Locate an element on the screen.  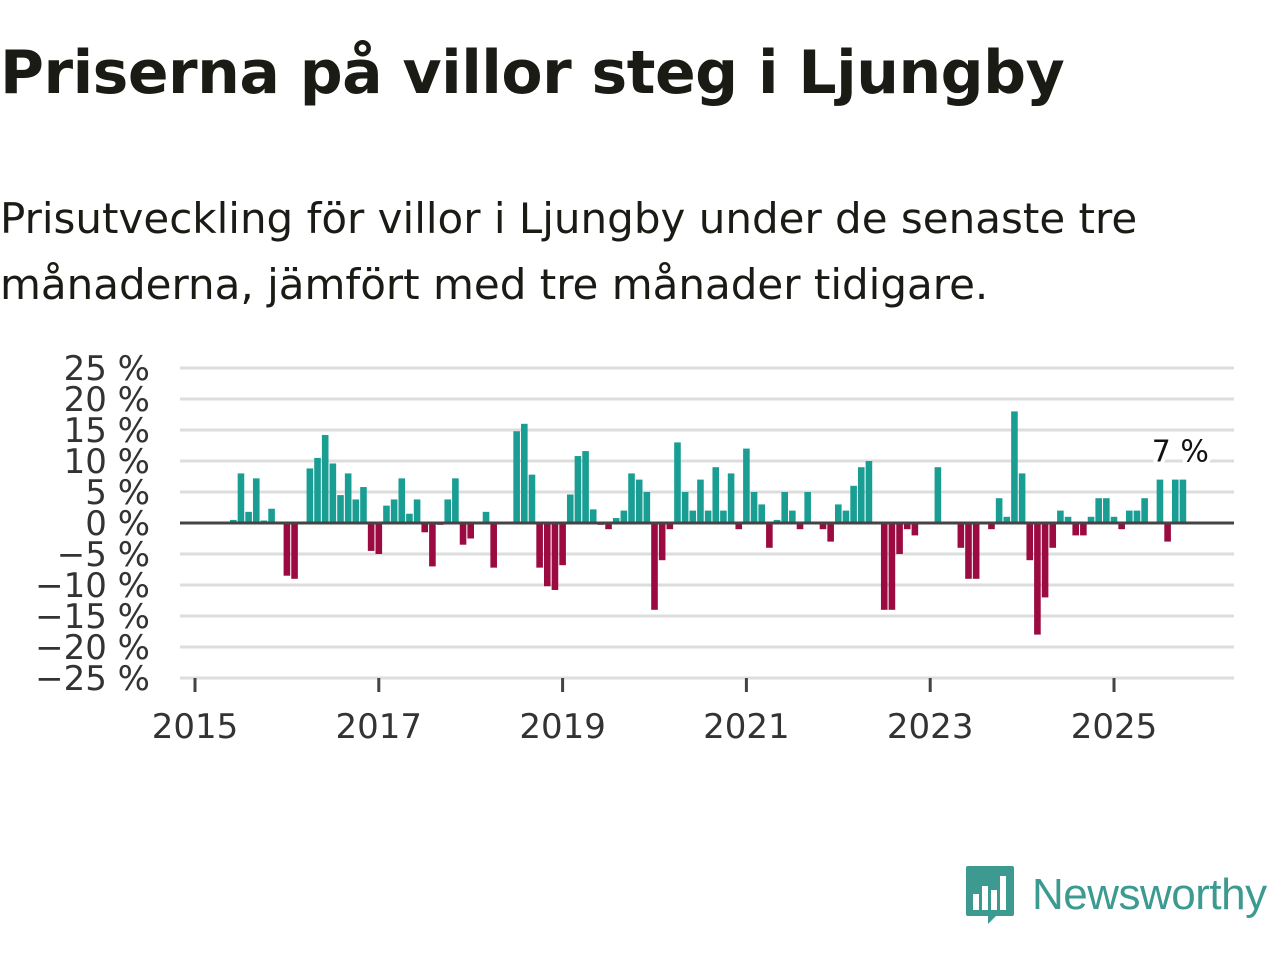
y-tick-label: 10 % is located at coordinates (107, 462).